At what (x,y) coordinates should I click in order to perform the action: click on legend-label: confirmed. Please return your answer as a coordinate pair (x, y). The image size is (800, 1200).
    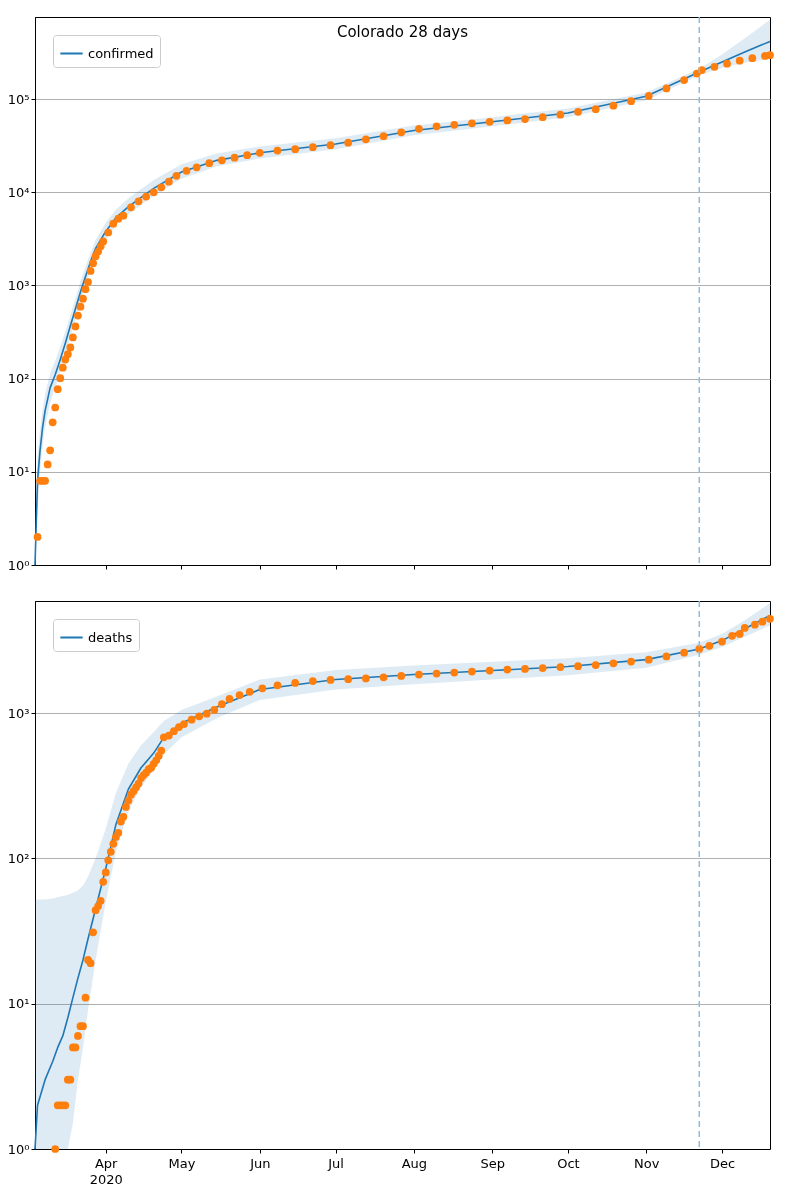
    Looking at the image, I should click on (121, 53).